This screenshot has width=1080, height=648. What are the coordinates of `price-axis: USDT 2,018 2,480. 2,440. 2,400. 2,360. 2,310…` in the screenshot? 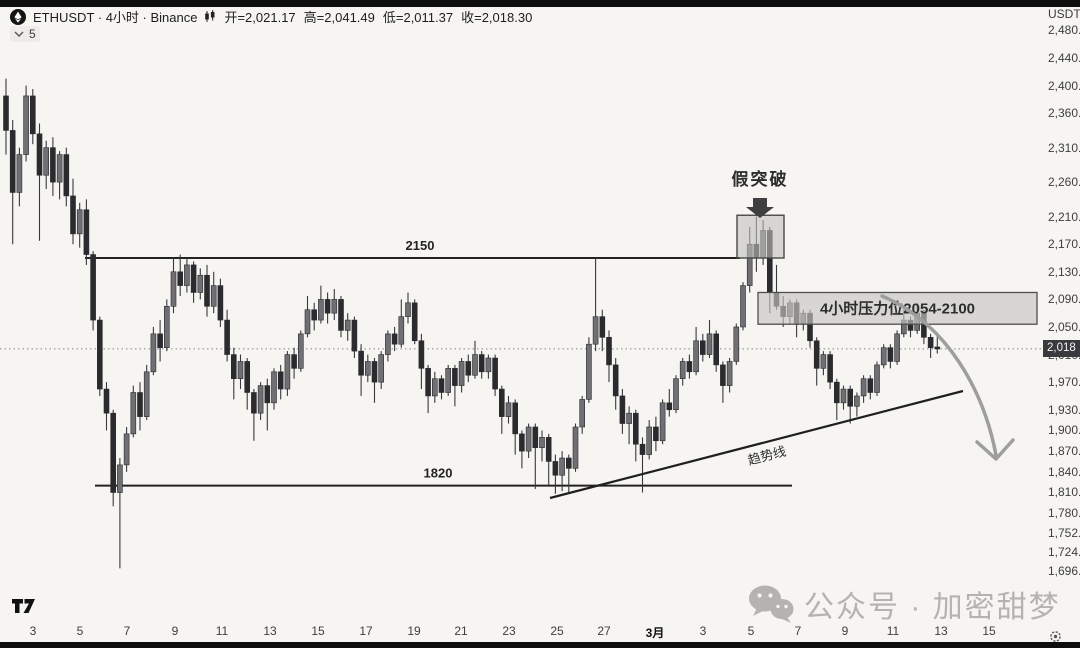 It's located at (1061, 324).